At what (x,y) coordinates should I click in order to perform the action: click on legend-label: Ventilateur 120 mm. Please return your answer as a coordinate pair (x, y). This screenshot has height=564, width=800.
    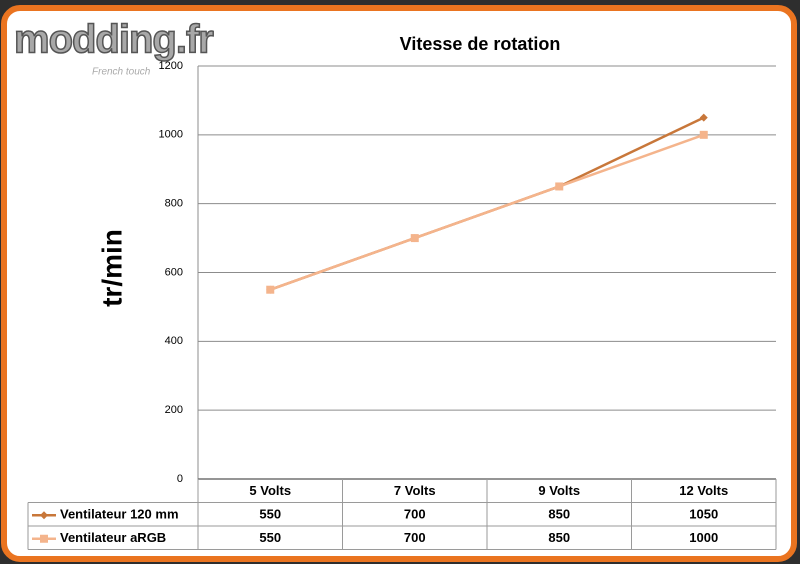
    Looking at the image, I should click on (119, 514).